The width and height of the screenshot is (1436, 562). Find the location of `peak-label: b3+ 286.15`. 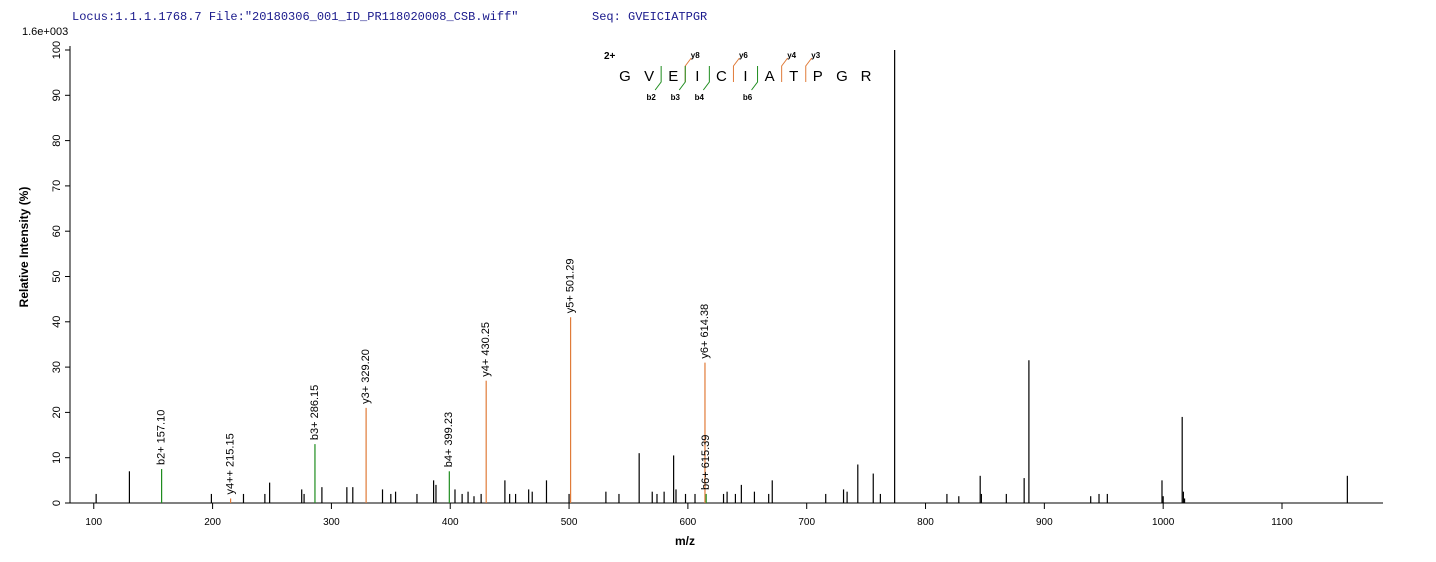

peak-label: b3+ 286.15 is located at coordinates (315, 412).